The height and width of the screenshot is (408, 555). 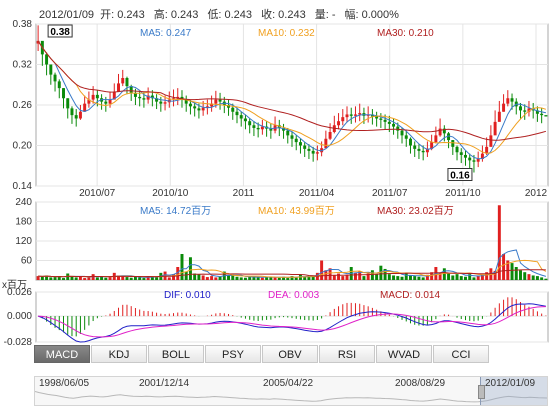 I want to click on header-change: 幅: 0.000%, so click(x=371, y=15).